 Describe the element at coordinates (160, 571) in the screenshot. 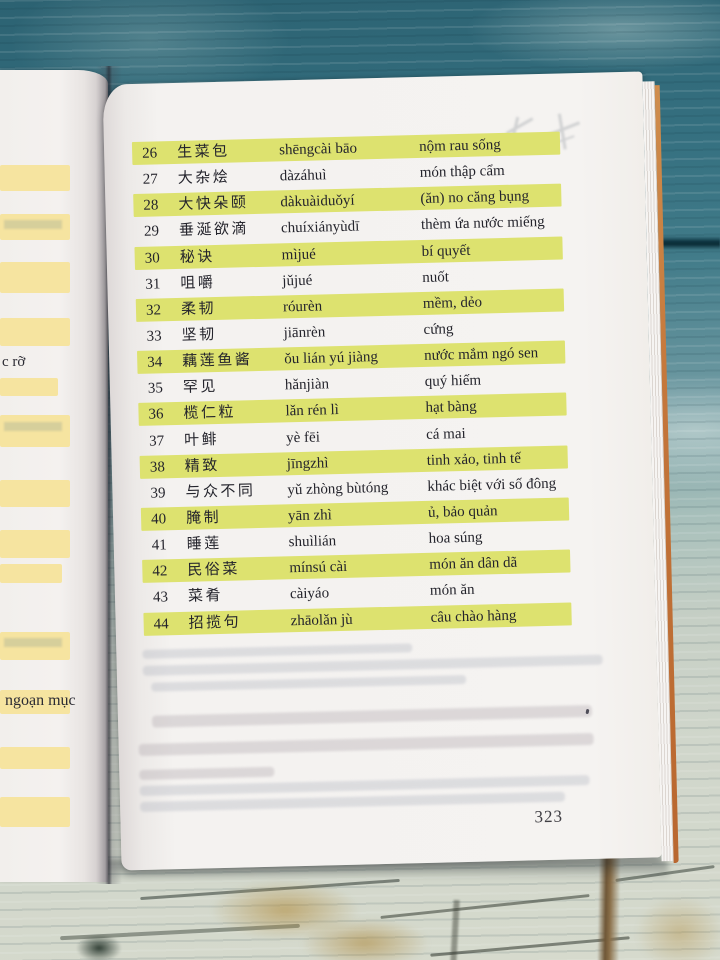

I see `vocab-no: 42` at that location.